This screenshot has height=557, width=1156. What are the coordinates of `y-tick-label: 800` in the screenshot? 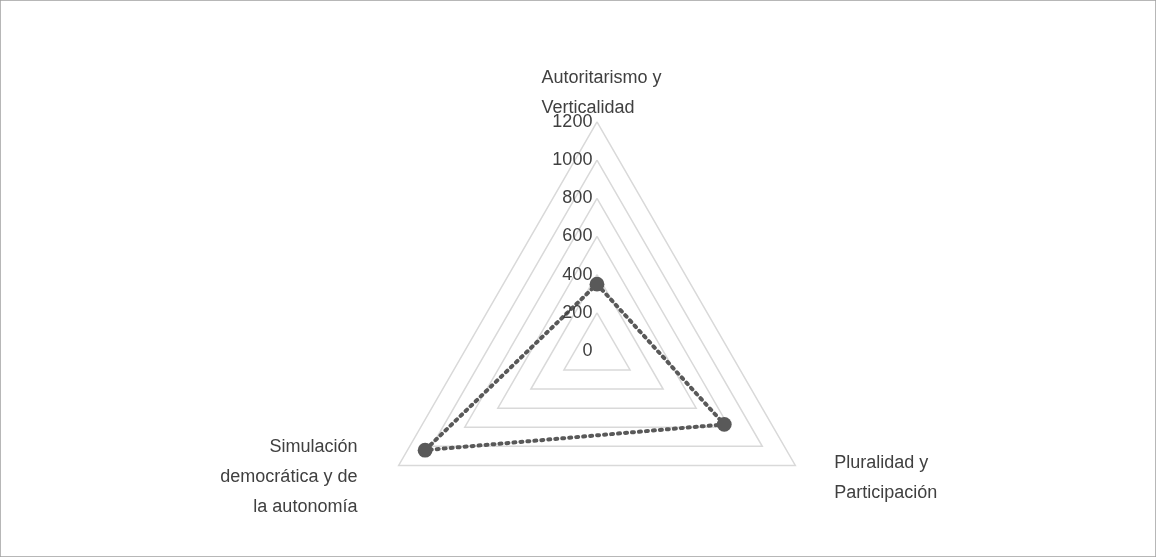 It's located at (577, 197).